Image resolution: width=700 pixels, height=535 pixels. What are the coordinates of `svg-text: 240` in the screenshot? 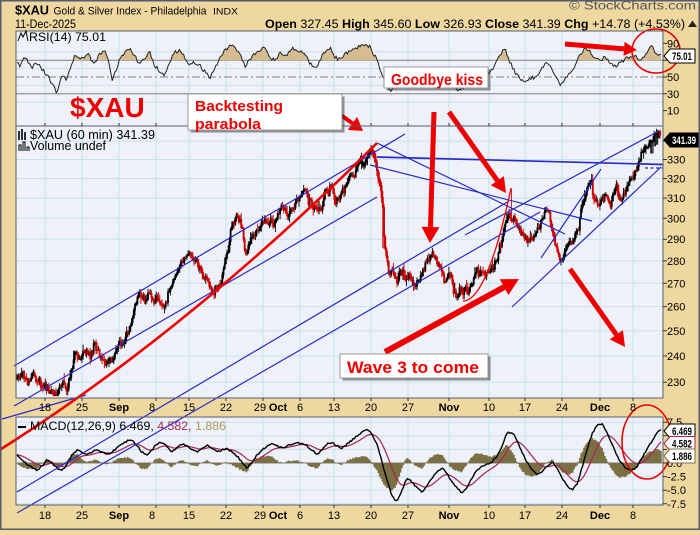 It's located at (676, 357).